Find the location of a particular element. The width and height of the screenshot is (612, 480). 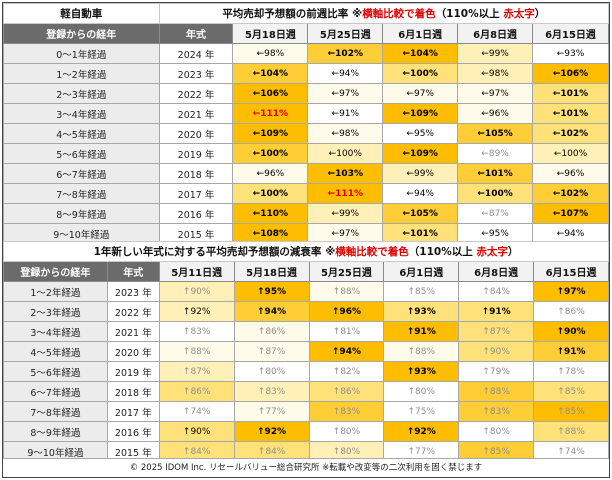

ratio-cell: ←107% is located at coordinates (570, 213).